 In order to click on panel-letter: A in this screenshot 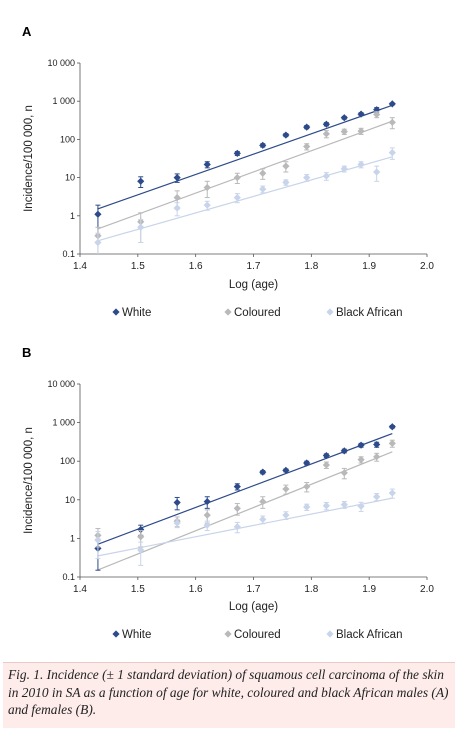, I will do `click(27, 31)`.